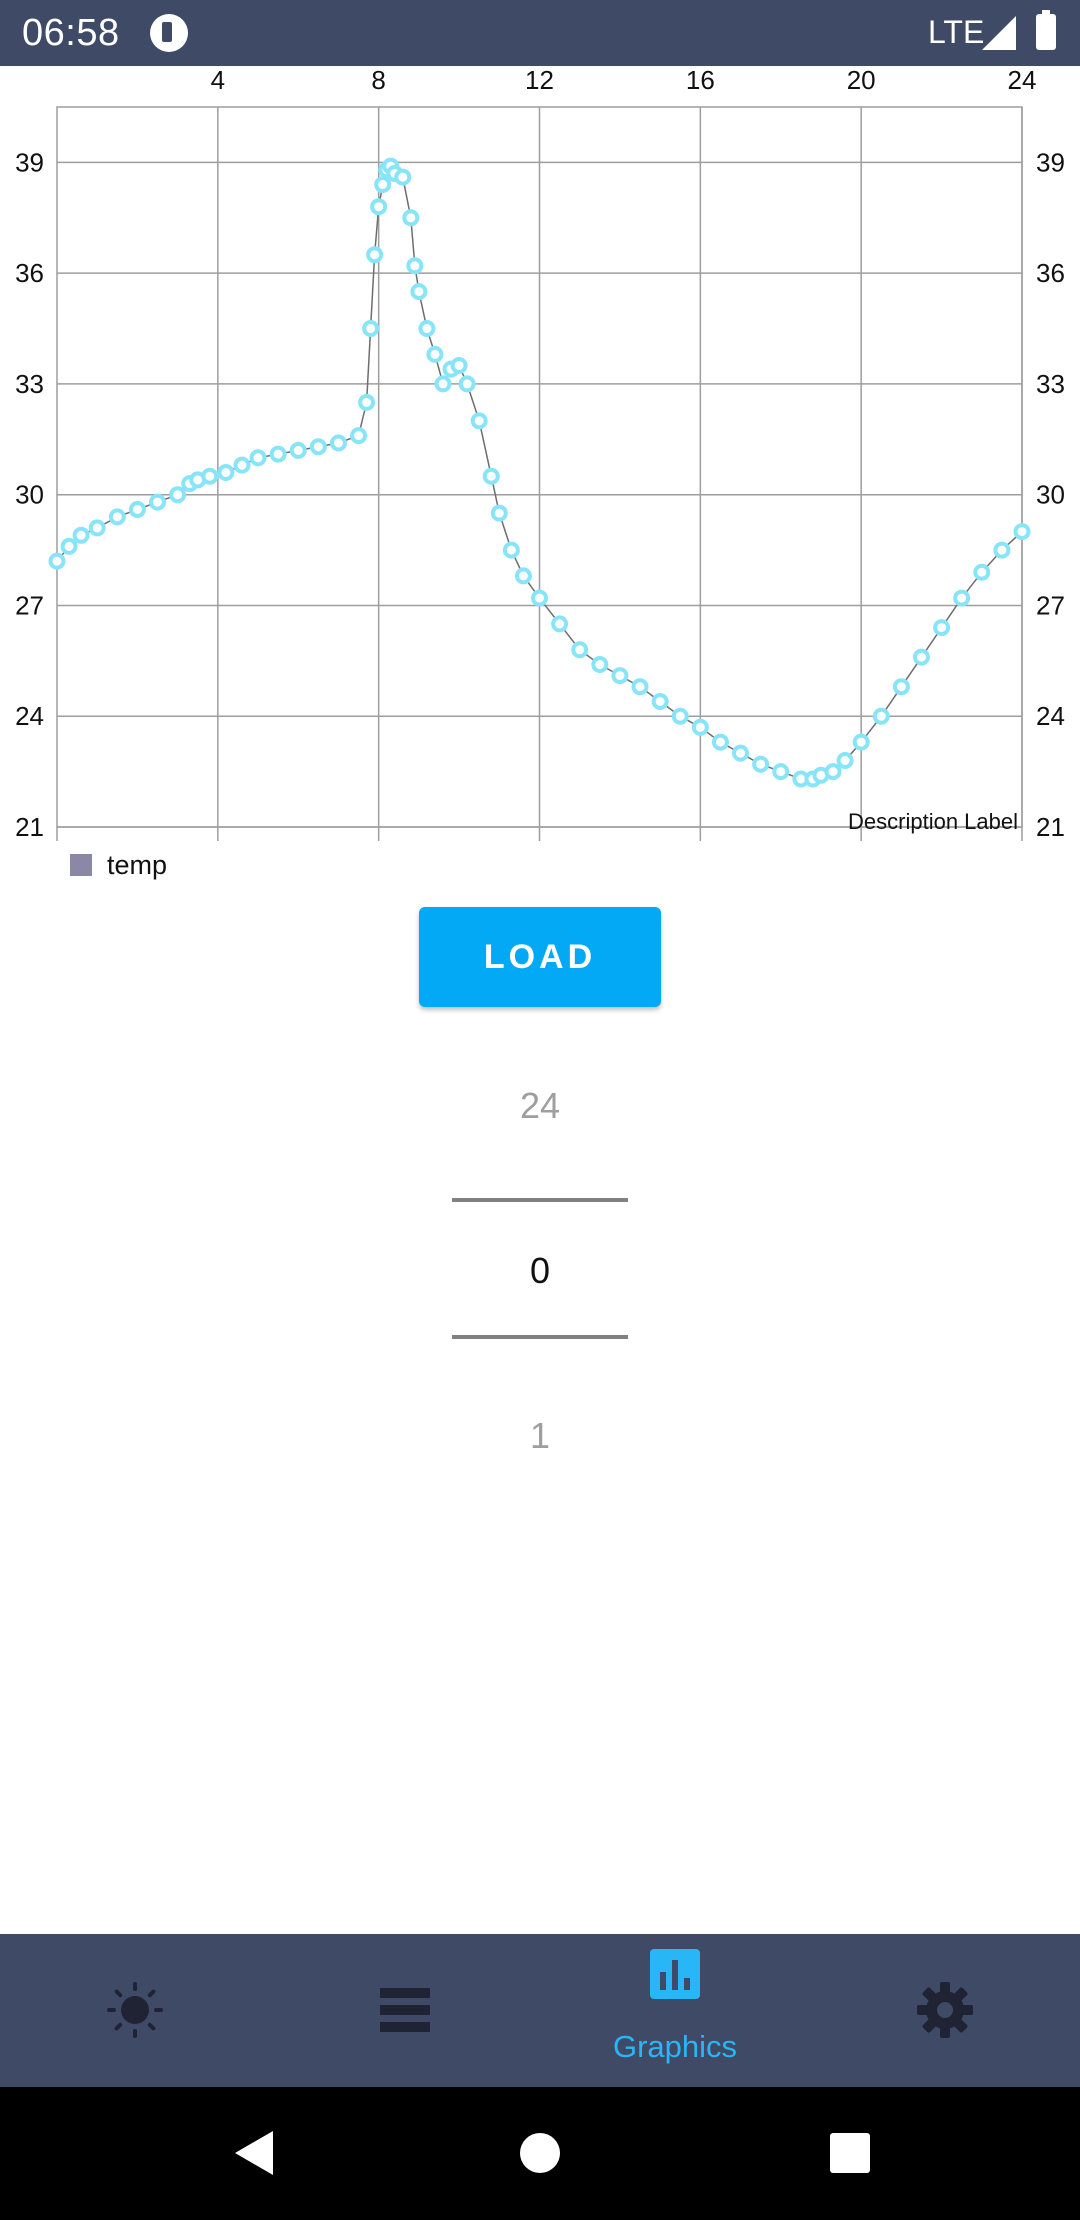 Image resolution: width=1080 pixels, height=2220 pixels. I want to click on network-type-label: LTE, so click(956, 32).